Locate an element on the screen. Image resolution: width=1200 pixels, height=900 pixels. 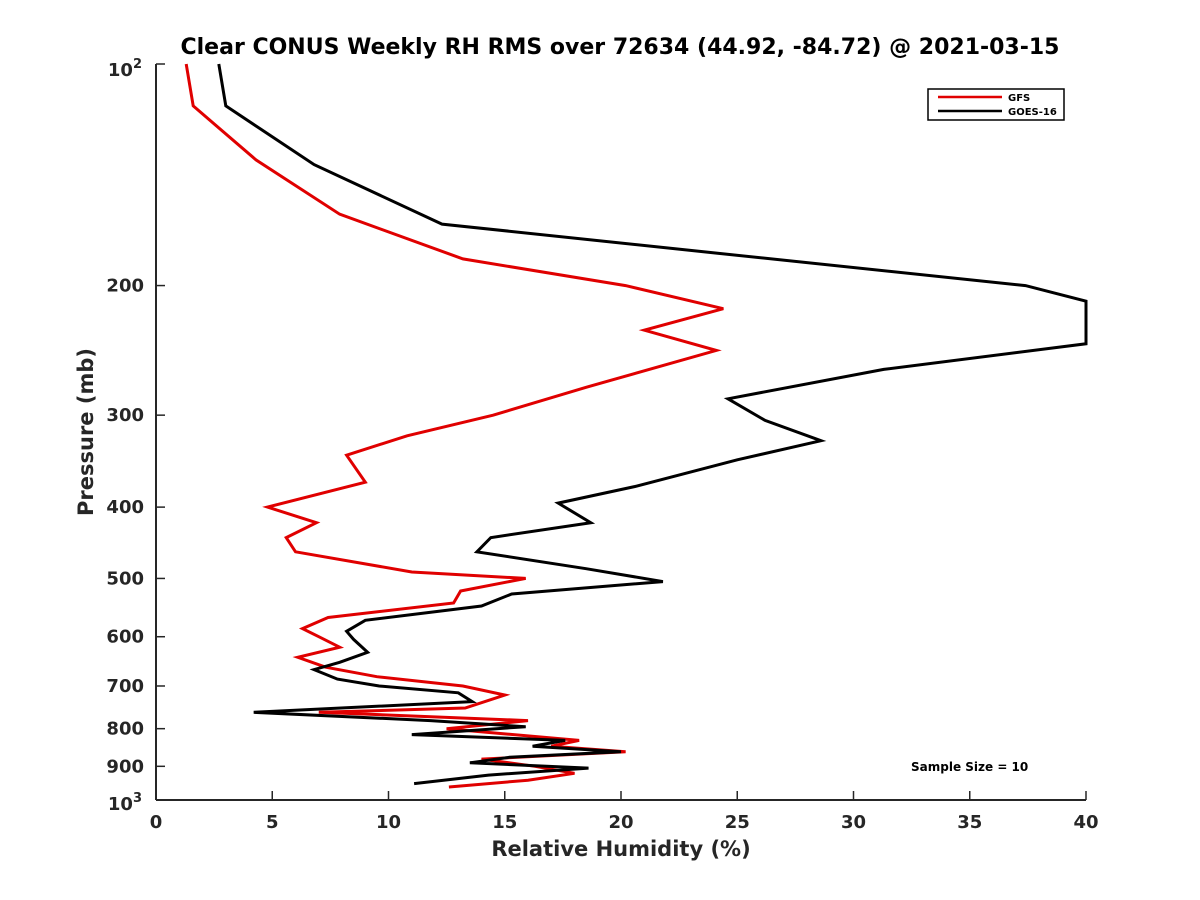
y-tick-label-major-bottom: 103 is located at coordinates (125, 803).